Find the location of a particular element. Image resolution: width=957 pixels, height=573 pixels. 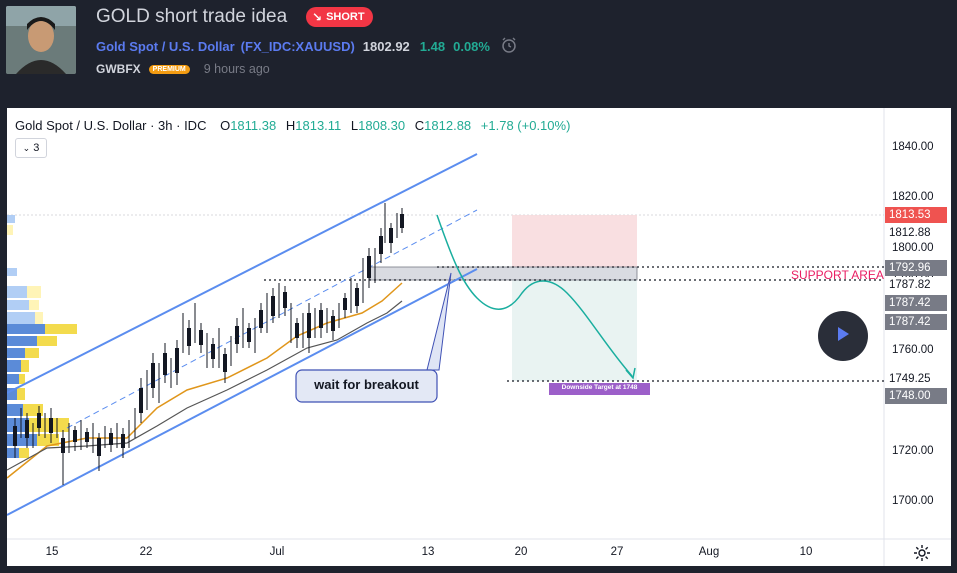

x-axis-tick: 27 is located at coordinates (617, 552).